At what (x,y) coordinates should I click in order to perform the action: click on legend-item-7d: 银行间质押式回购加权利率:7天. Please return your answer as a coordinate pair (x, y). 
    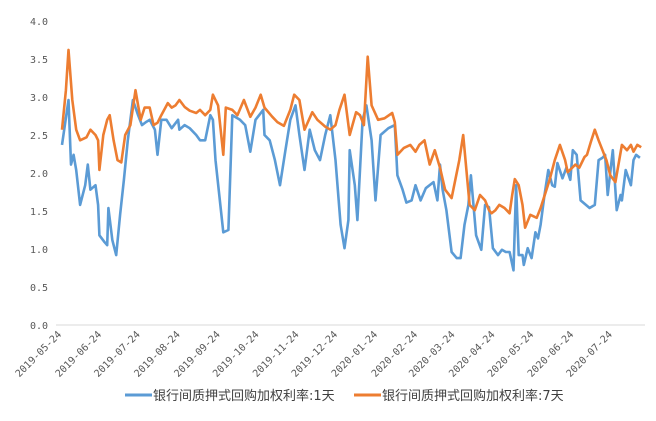
    Looking at the image, I should click on (459, 396).